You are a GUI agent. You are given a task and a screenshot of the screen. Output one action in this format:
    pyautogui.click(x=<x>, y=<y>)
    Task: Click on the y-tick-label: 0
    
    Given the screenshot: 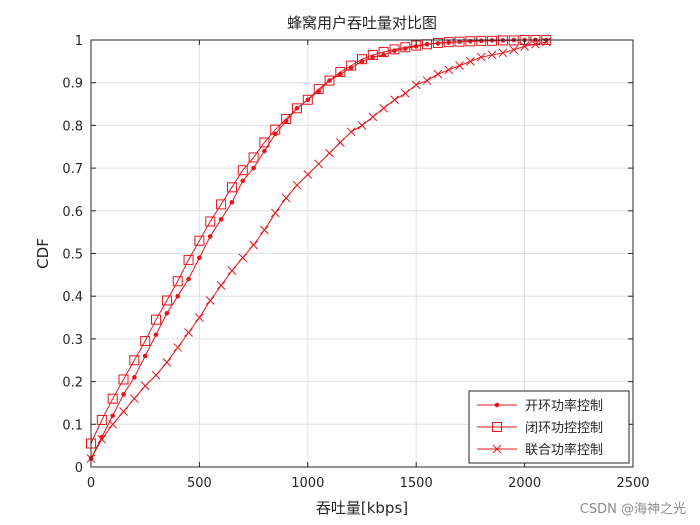 What is the action you would take?
    pyautogui.click(x=79, y=468)
    